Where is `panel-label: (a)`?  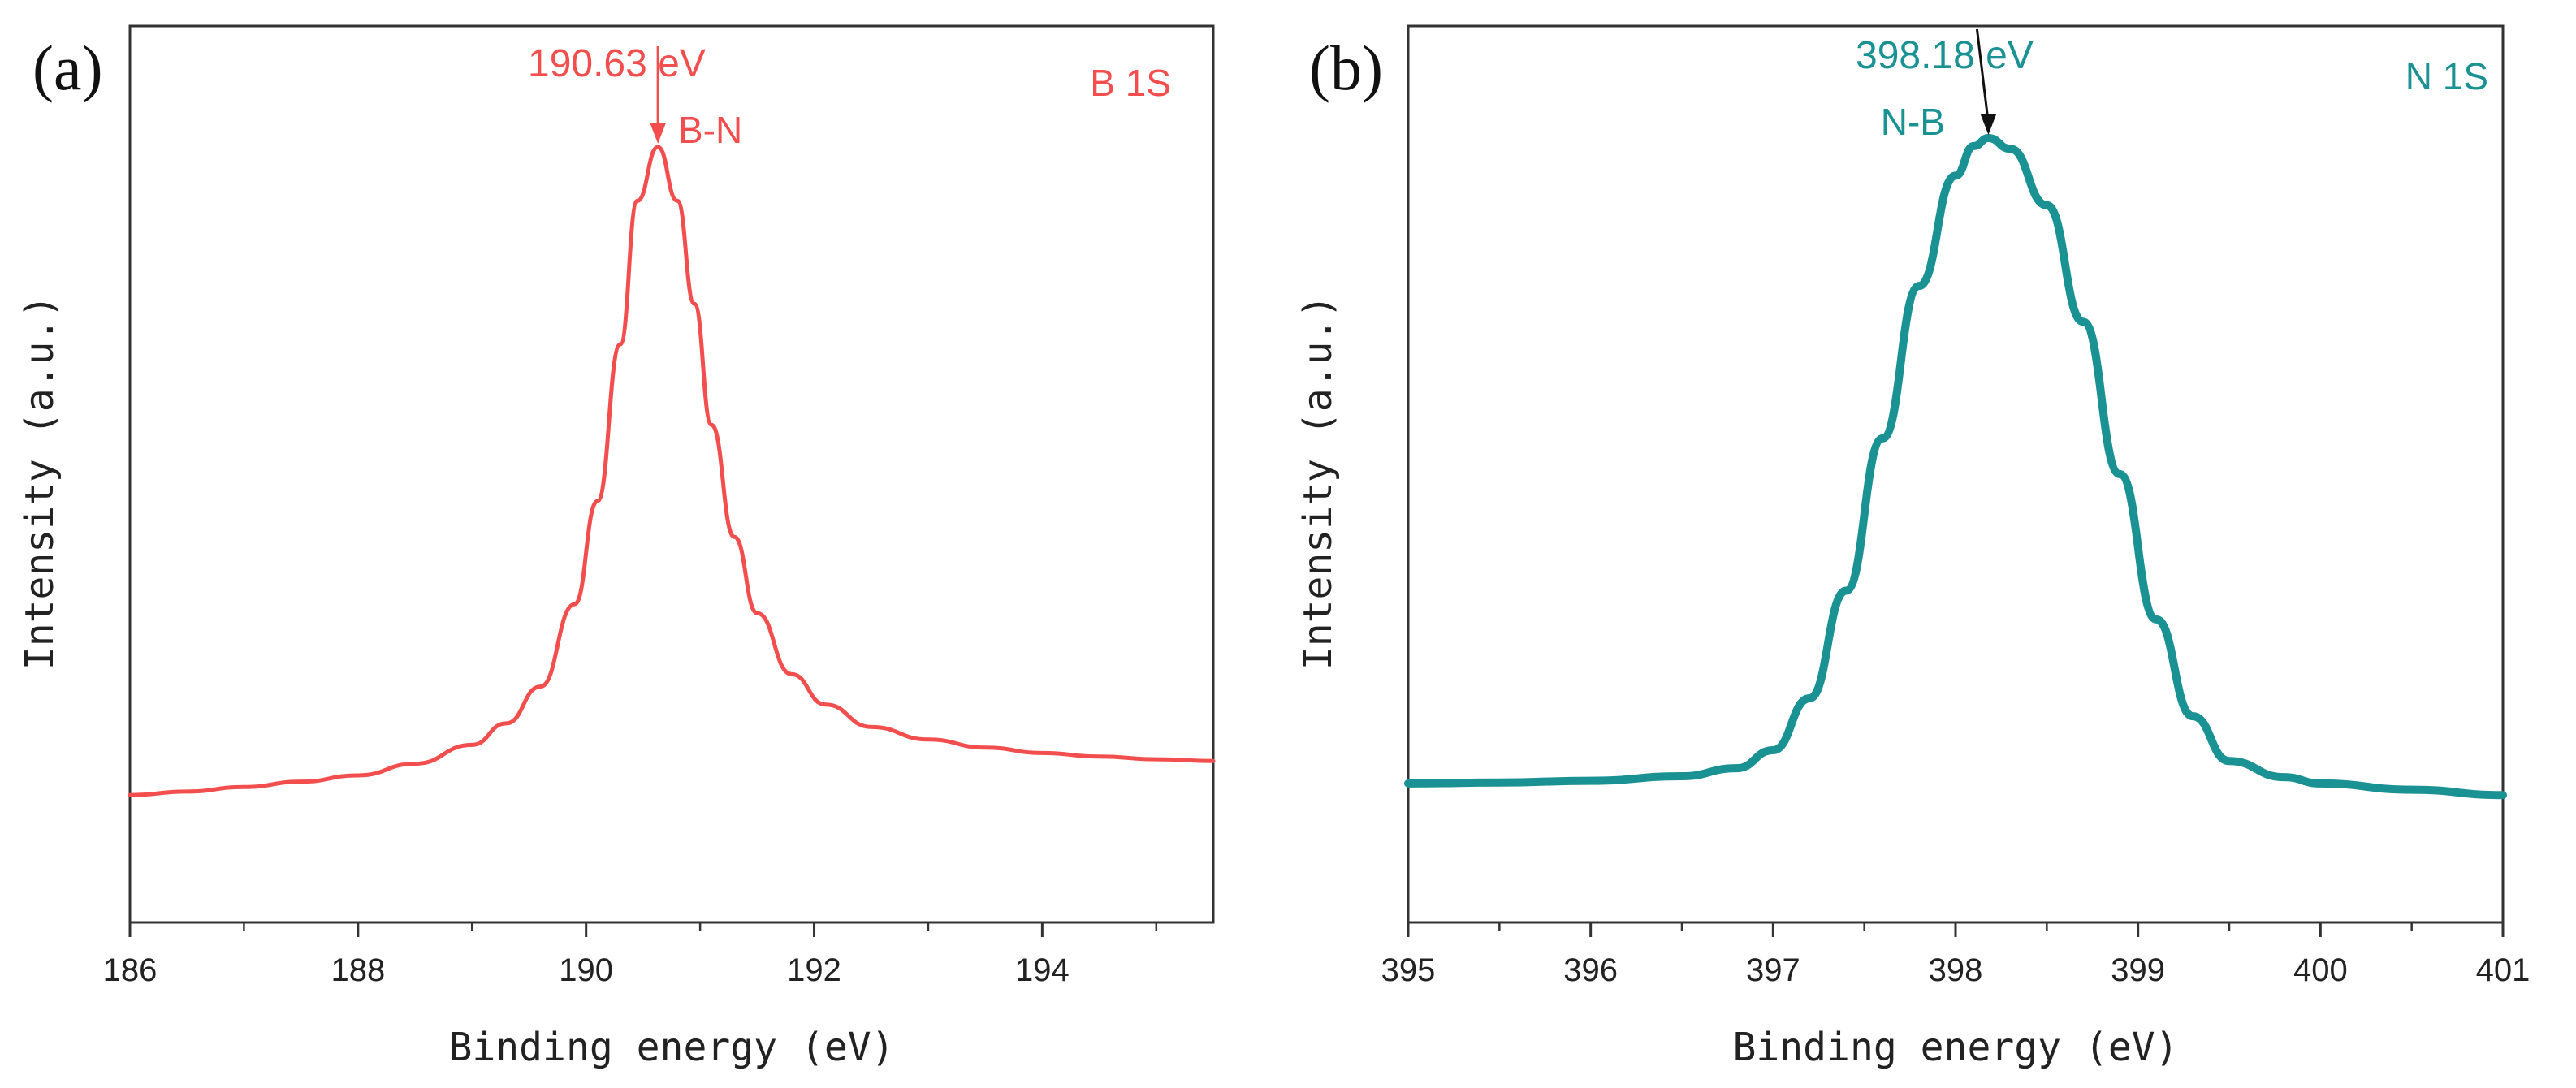 panel-label: (a) is located at coordinates (68, 67).